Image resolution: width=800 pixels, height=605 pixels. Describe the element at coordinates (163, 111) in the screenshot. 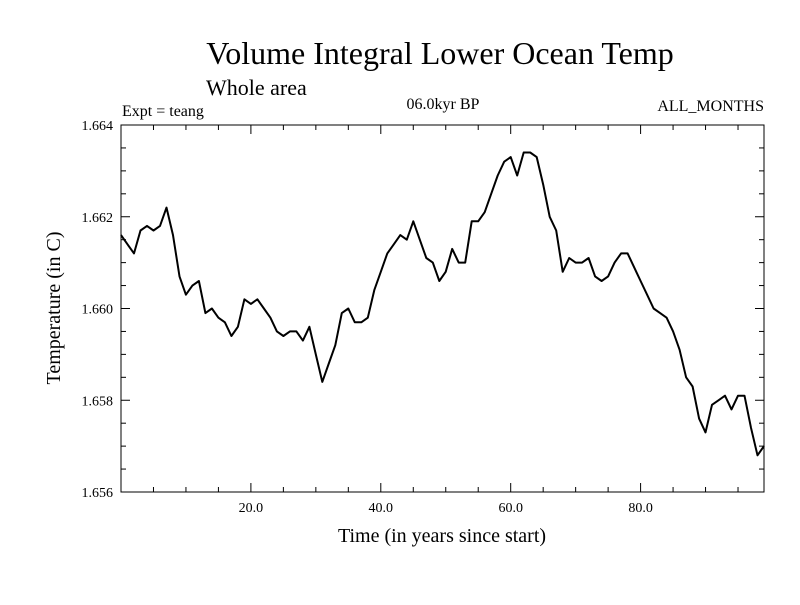

I see `experiment-label: Expt = teang` at that location.